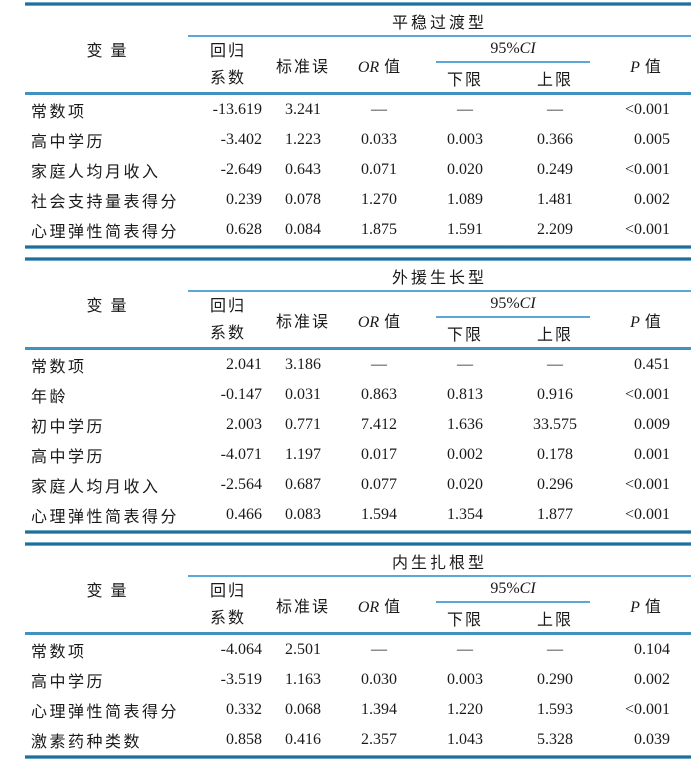 This screenshot has height=771, width=700. Describe the element at coordinates (244, 364) in the screenshot. I see `cell-coefficient: 2.041` at that location.